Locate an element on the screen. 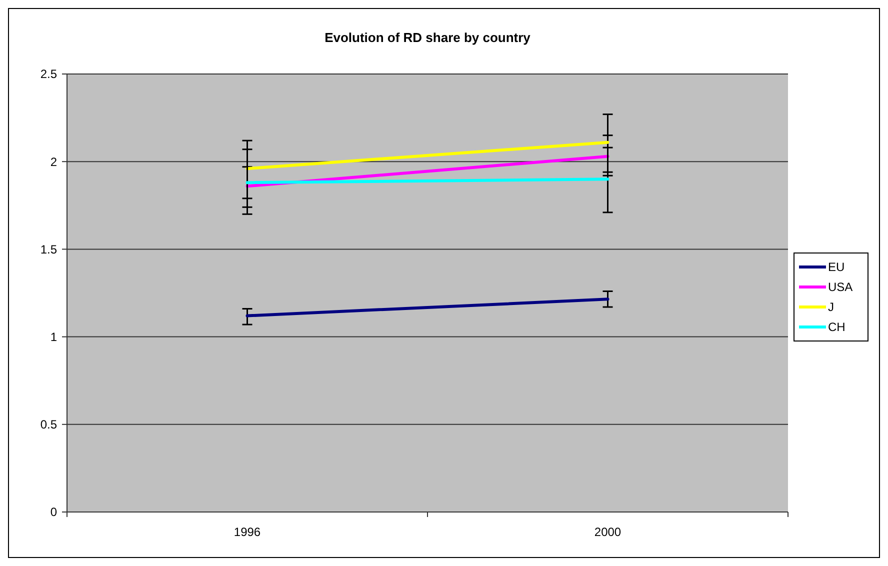 The width and height of the screenshot is (888, 566). x-tick-label: 2000 is located at coordinates (608, 532).